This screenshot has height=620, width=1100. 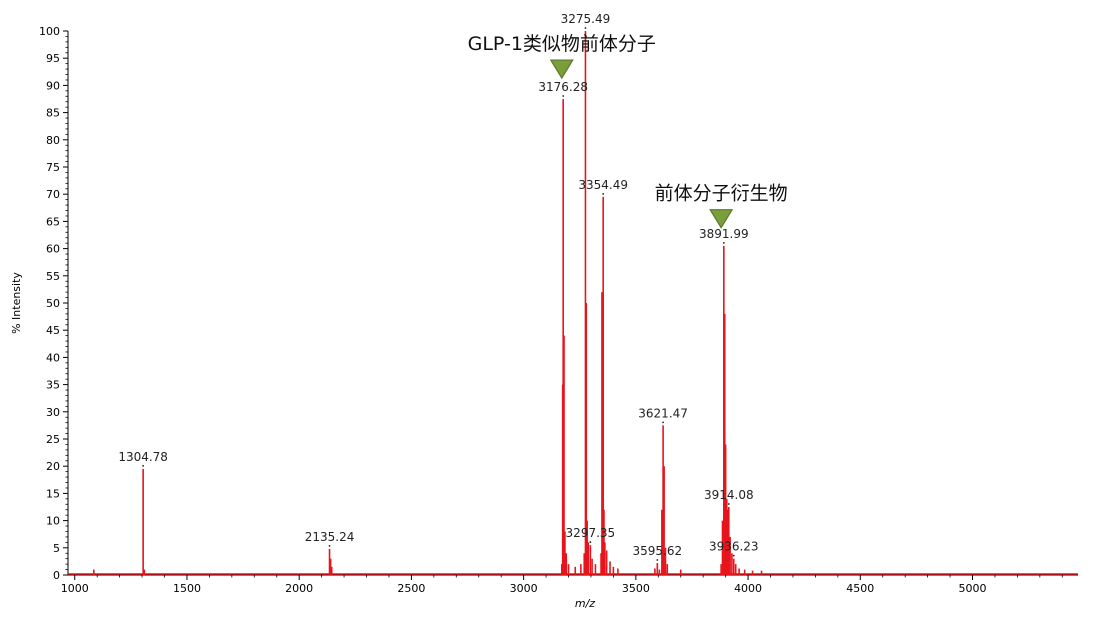 I want to click on x-tick-label: 3000, so click(x=524, y=588).